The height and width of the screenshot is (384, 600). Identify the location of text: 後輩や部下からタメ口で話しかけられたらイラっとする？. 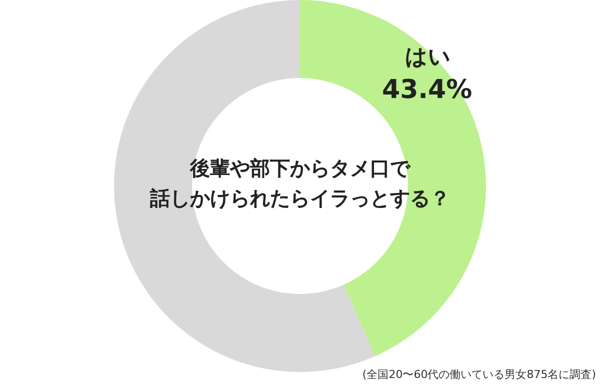
(299, 183).